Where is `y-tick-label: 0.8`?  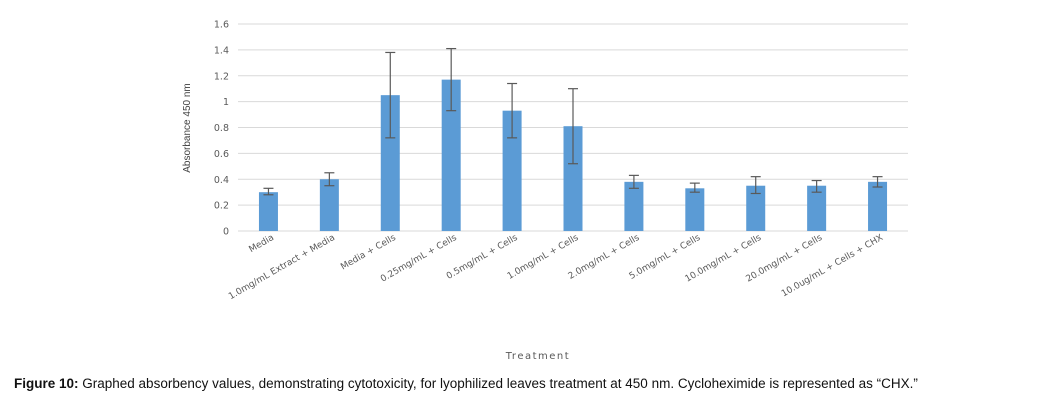 y-tick-label: 0.8 is located at coordinates (221, 128).